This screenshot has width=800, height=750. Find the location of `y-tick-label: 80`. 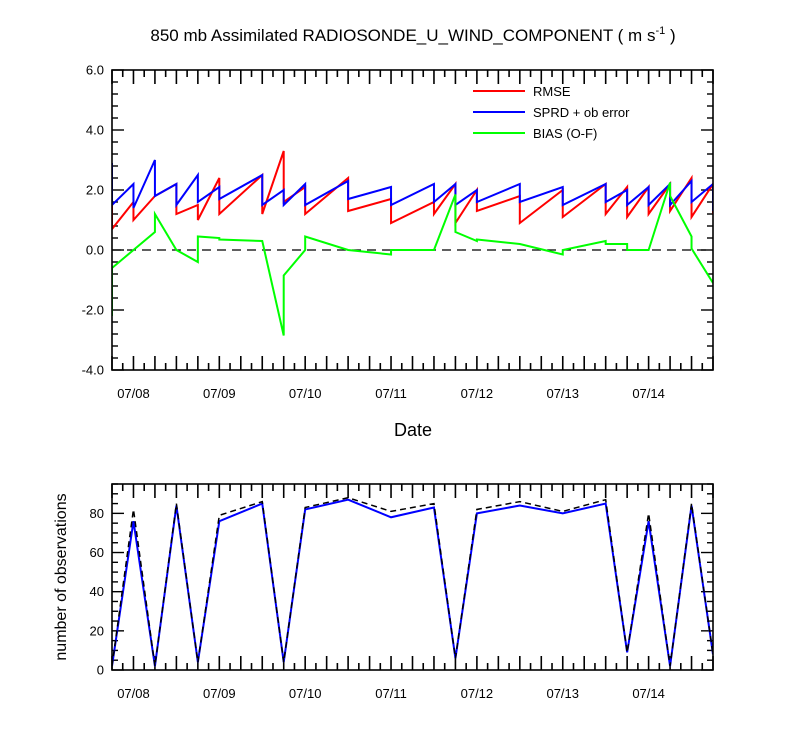

y-tick-label: 80 is located at coordinates (97, 513).